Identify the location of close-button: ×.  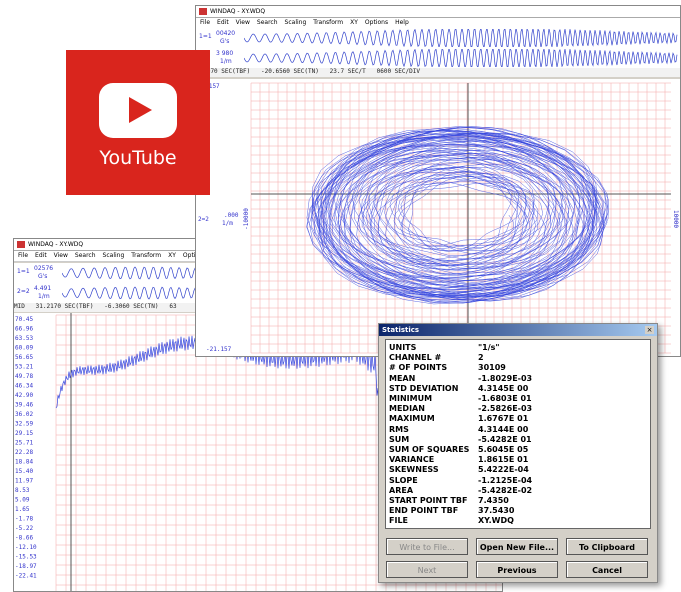
(649, 330).